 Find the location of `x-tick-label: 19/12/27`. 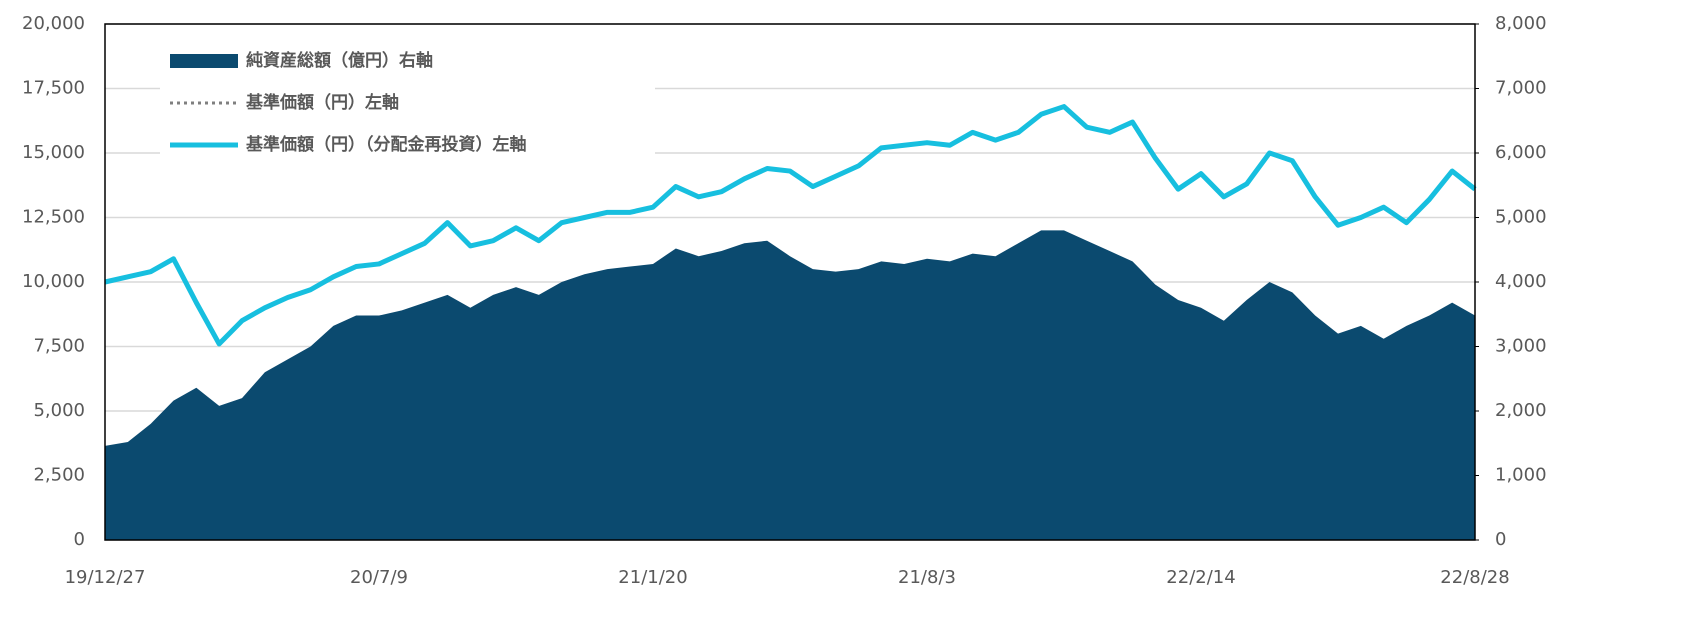

x-tick-label: 19/12/27 is located at coordinates (105, 577).